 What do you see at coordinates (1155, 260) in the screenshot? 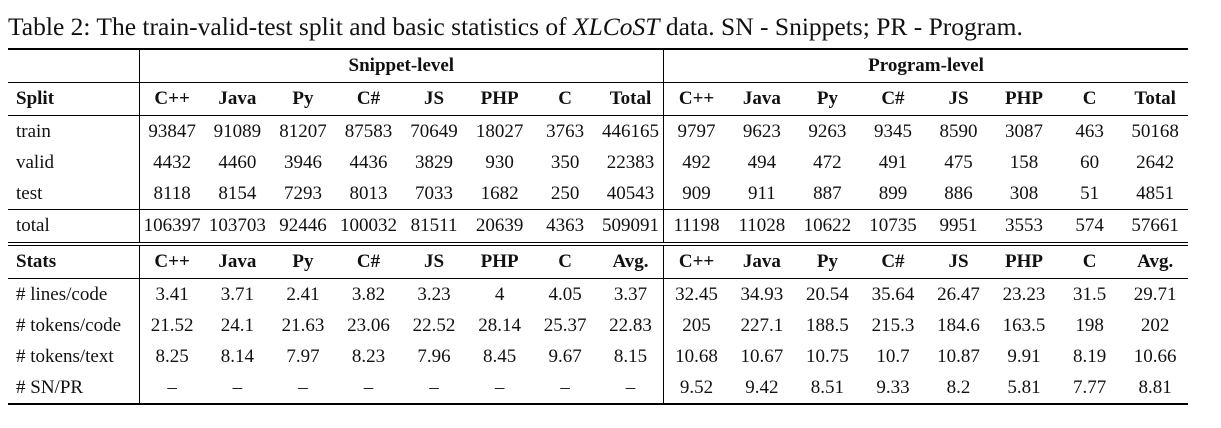
I see `column-header: Avg.` at bounding box center [1155, 260].